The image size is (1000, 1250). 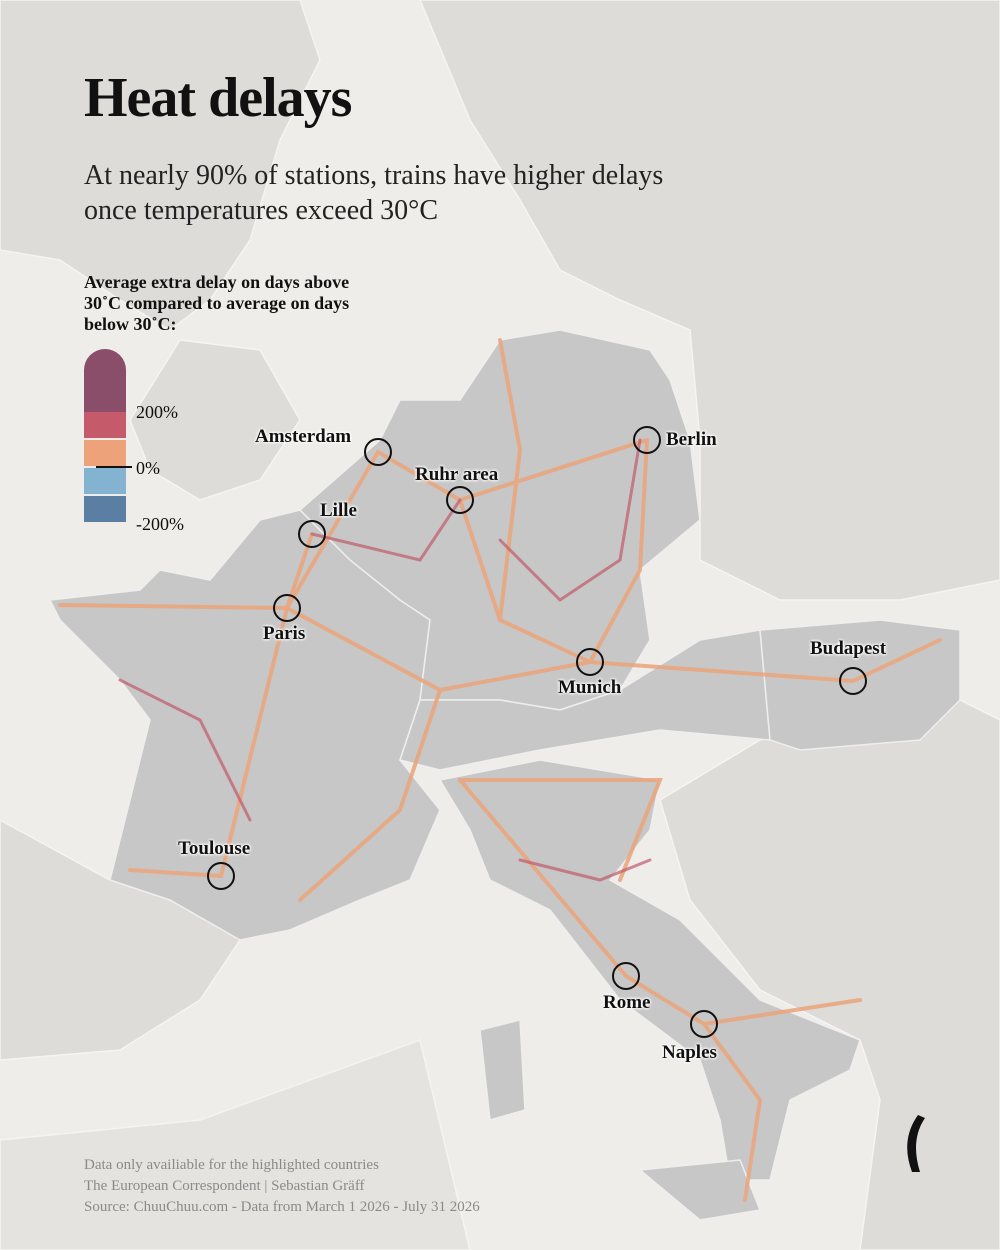 I want to click on city-label: Munich, so click(x=590, y=687).